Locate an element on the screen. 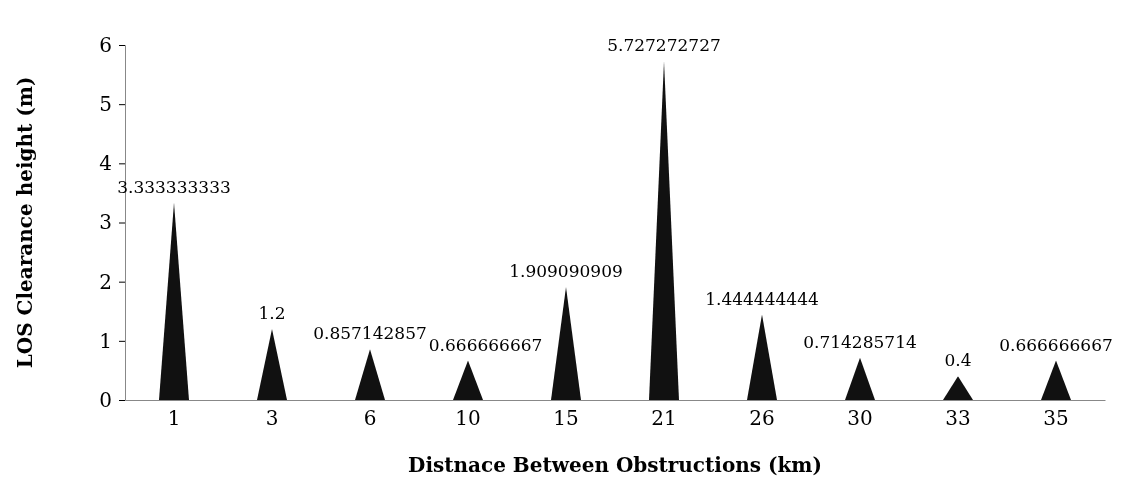 The image size is (1127, 483). y-tick-label: 2 is located at coordinates (105, 281).